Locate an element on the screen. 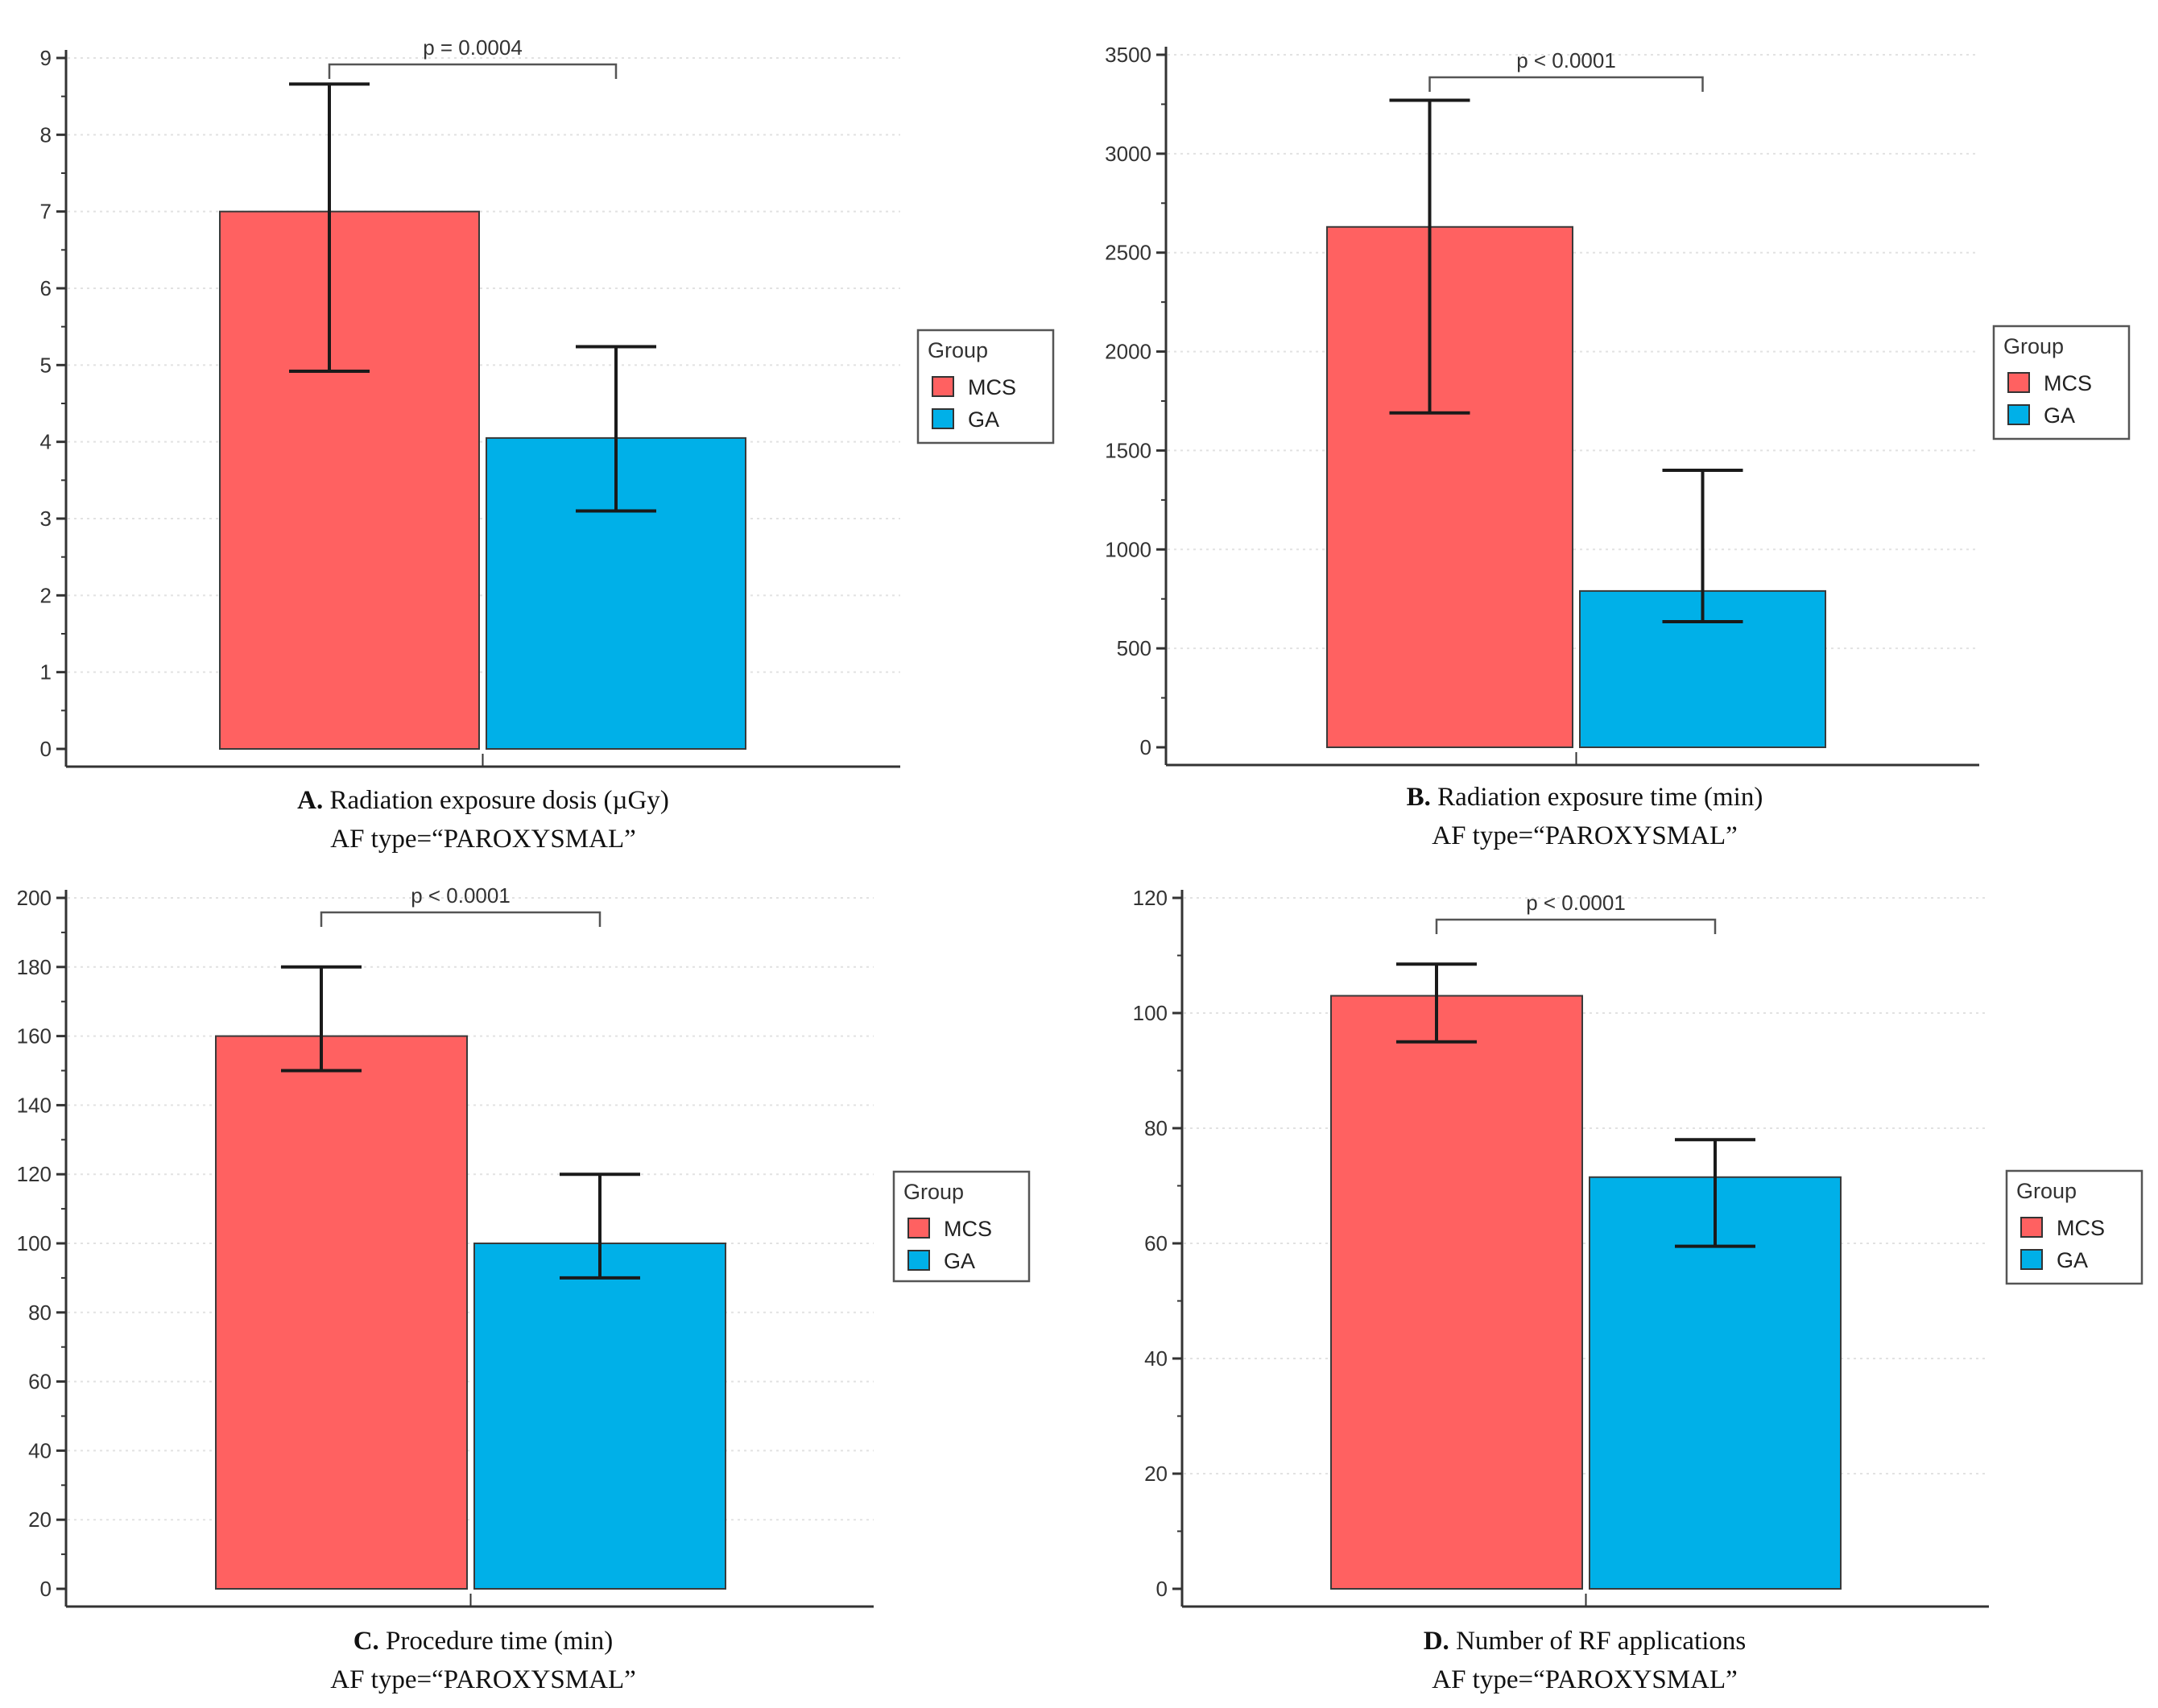  y-tick-label: 2500 is located at coordinates (1128, 253).